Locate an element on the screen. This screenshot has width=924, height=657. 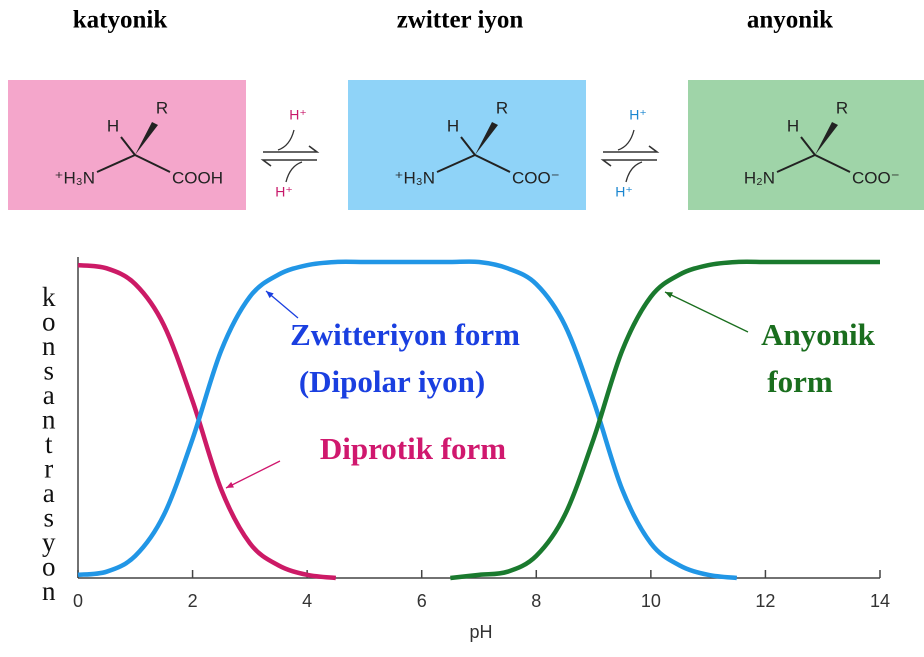
x-tick-label: 0 is located at coordinates (78, 601).